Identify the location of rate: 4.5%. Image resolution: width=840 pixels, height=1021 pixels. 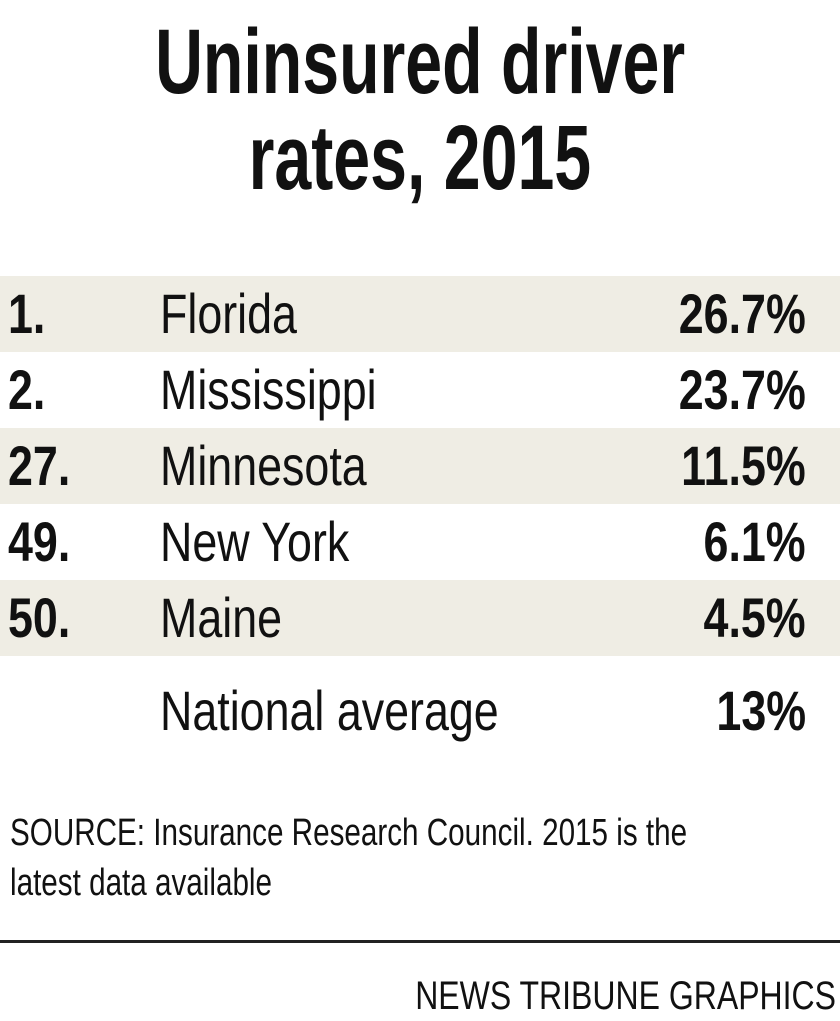
(754, 617).